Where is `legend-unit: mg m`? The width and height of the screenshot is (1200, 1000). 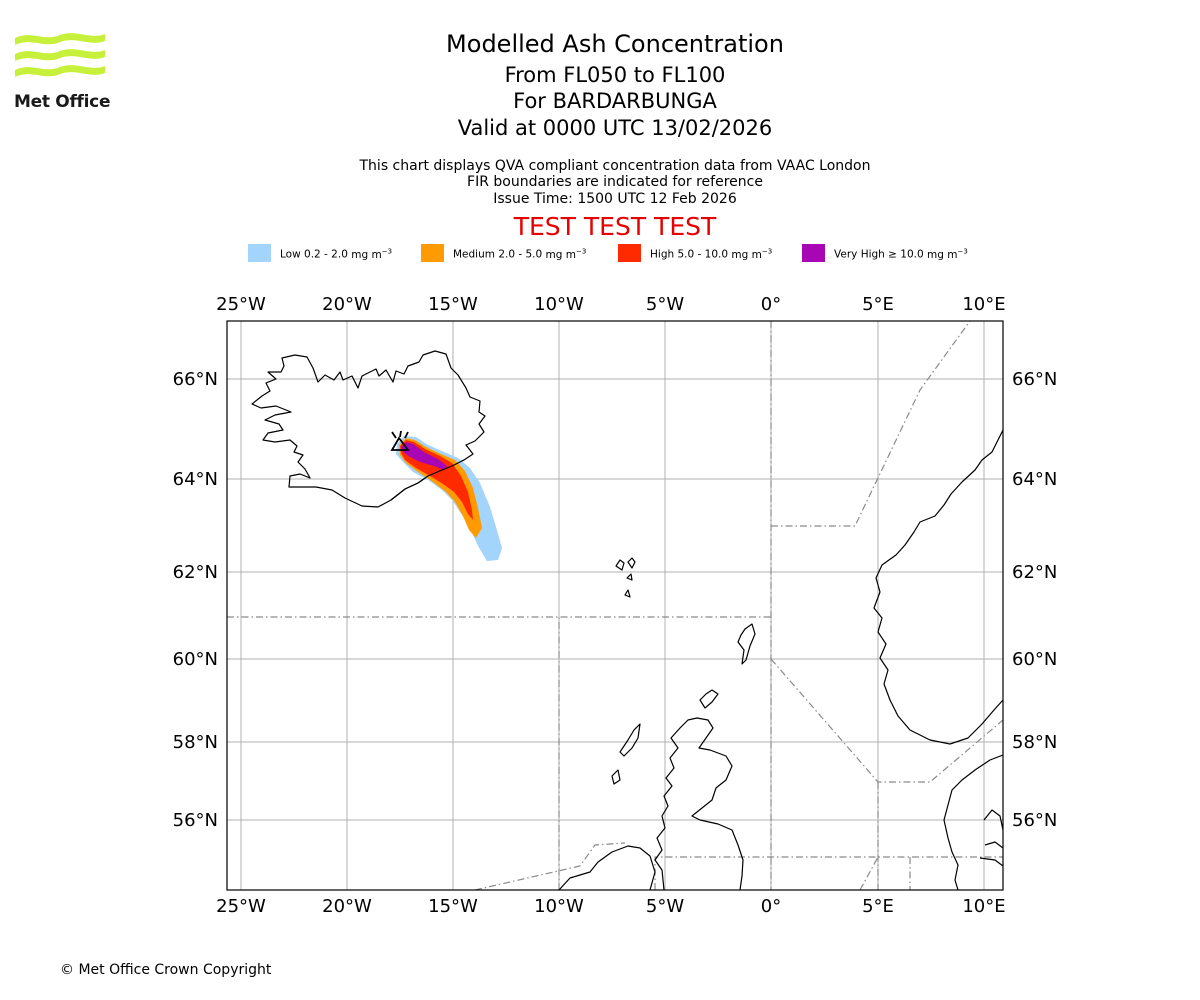 legend-unit: mg m is located at coordinates (366, 254).